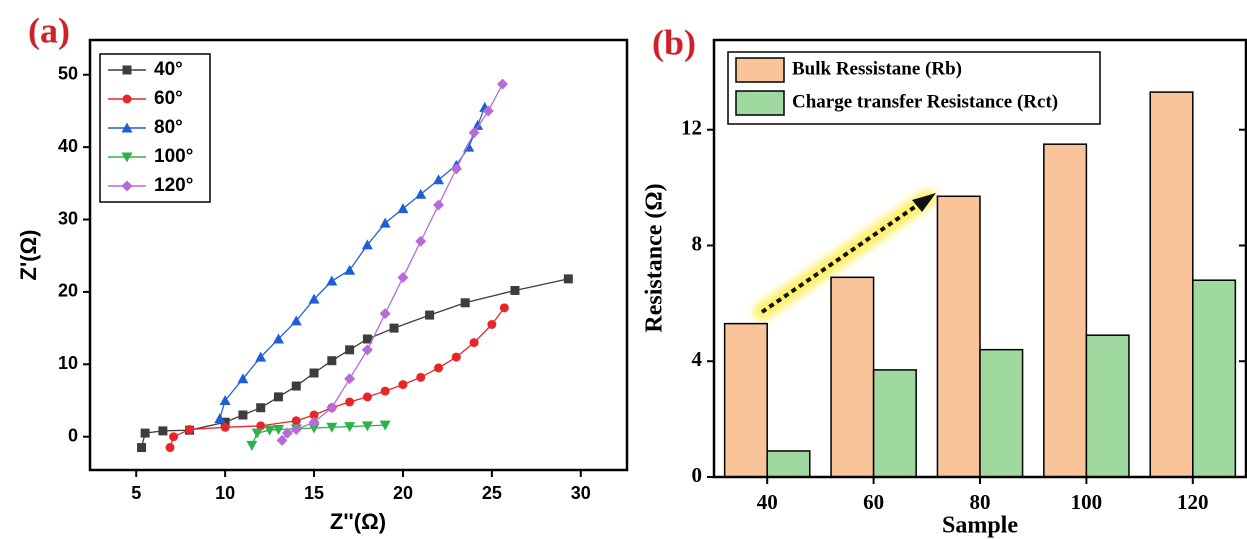  What do you see at coordinates (68, 291) in the screenshot?
I see `y-tick-label: 20` at bounding box center [68, 291].